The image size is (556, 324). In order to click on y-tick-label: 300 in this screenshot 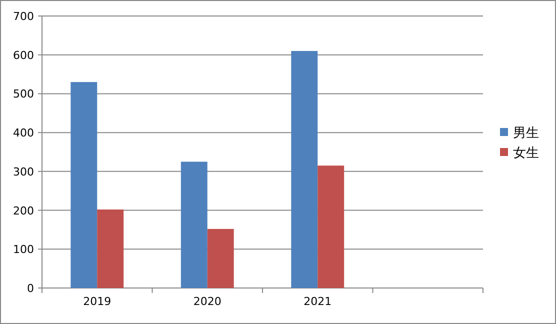, I will do `click(23, 171)`.